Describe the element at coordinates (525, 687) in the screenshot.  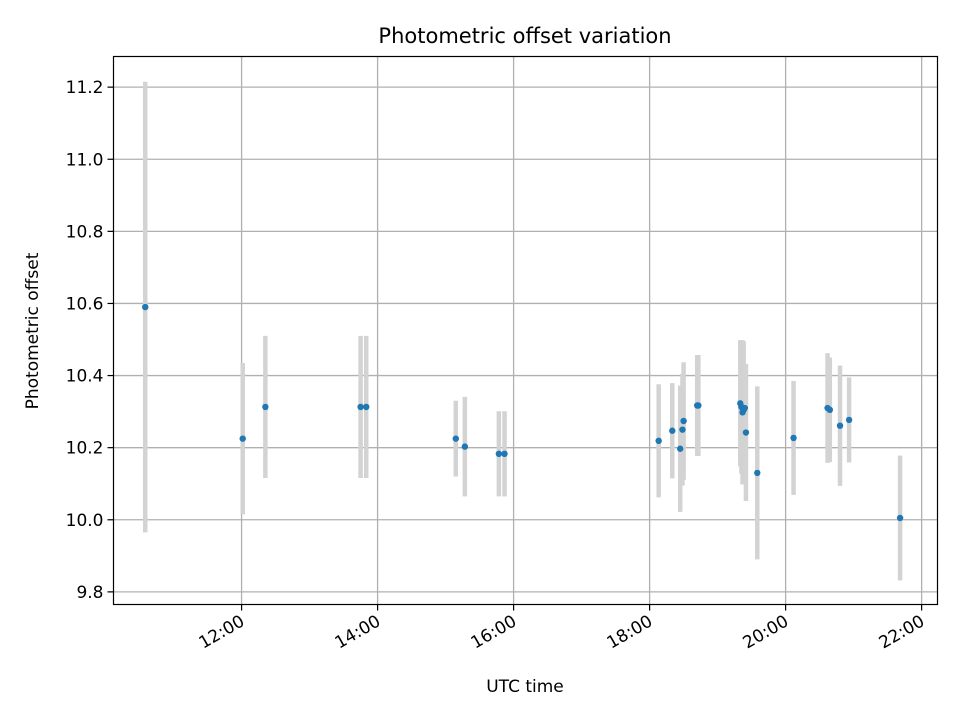
I see `x-axis-label: UTC time` at that location.